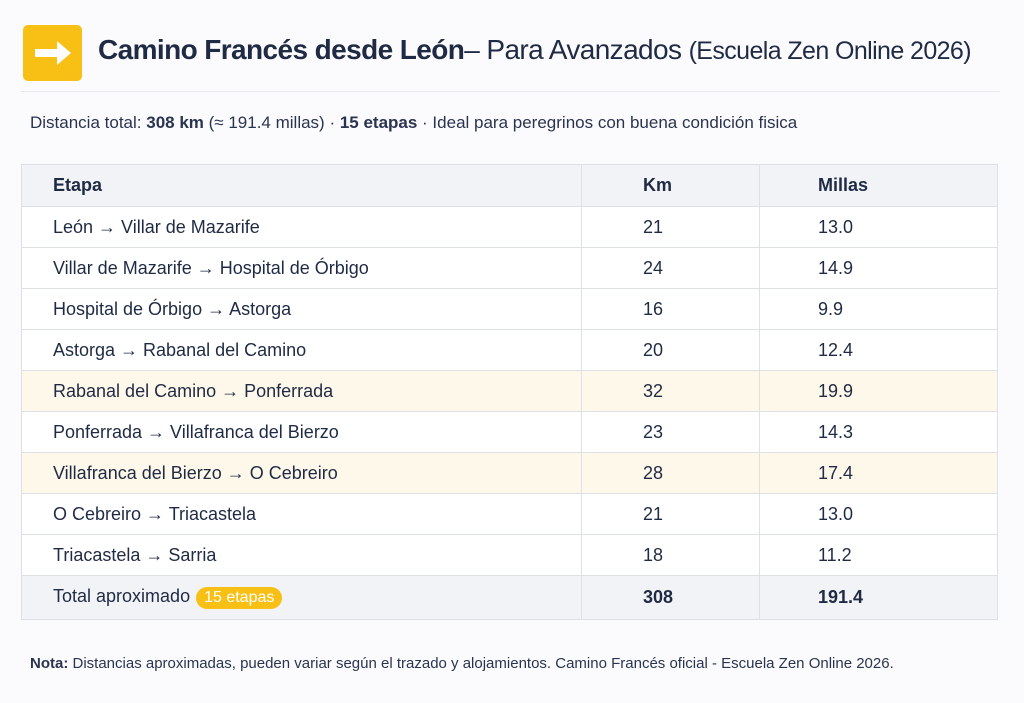  I want to click on miles-cell: 14.9, so click(878, 268).